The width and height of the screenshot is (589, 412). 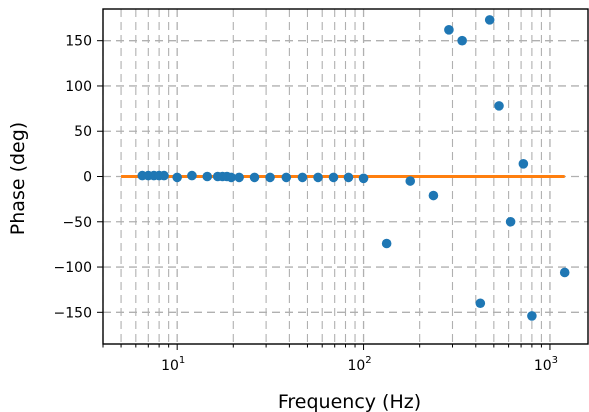 I want to click on x-tick-label-exponent: 2, so click(x=368, y=360).